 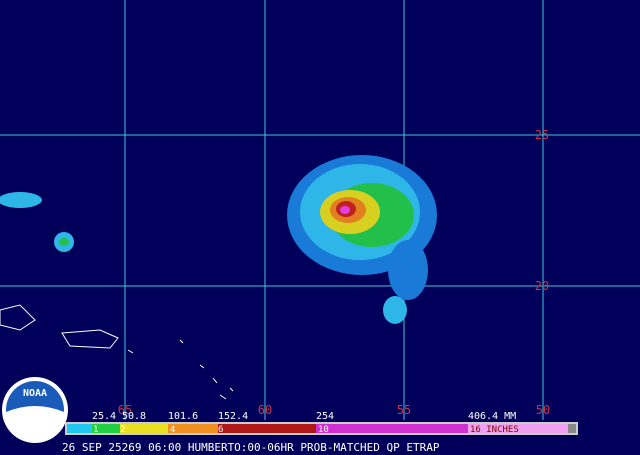 I want to click on mm-label: 152.4, so click(x=233, y=416).